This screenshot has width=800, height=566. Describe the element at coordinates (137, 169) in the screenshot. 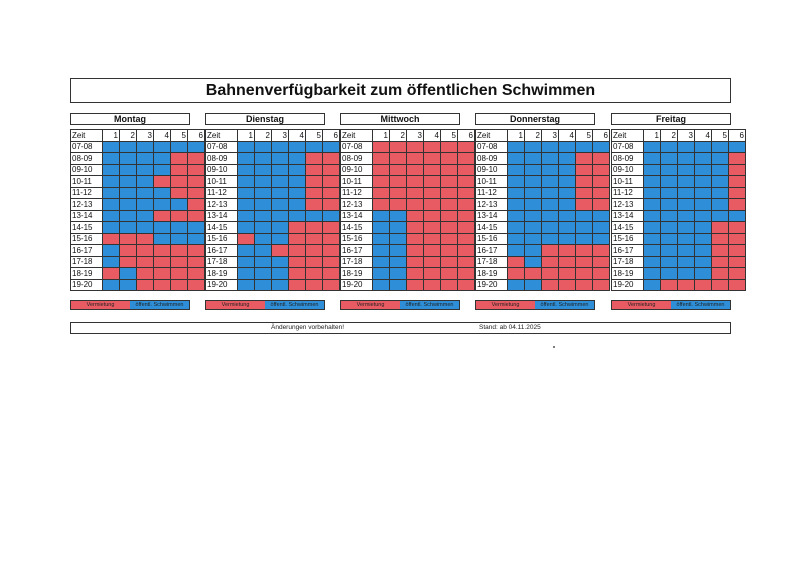

I see `table-row: 09-10` at that location.